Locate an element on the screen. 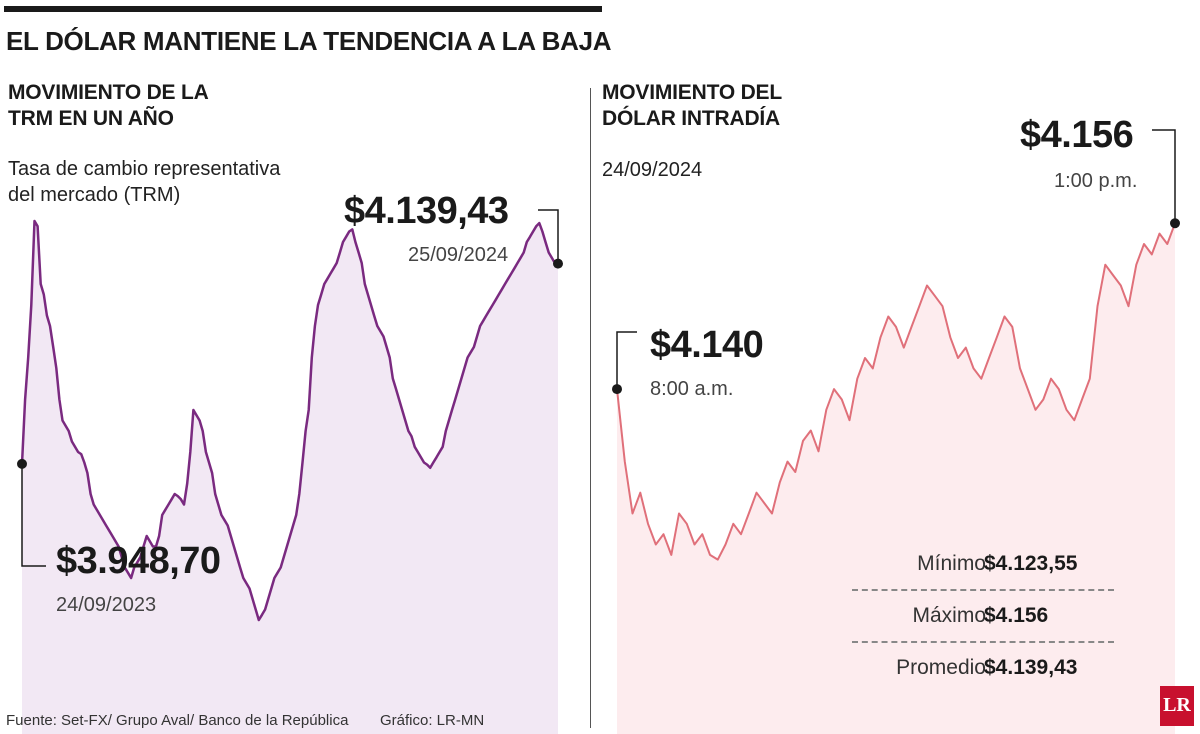 The image size is (1200, 734). stat-row-avg: Promedio $4.139,43 is located at coordinates (983, 676).